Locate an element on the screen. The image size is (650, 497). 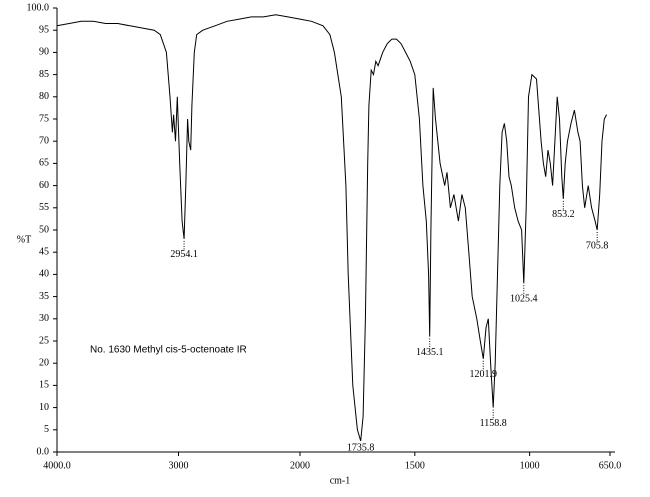
y-tick-label: 20 is located at coordinates (44, 362).